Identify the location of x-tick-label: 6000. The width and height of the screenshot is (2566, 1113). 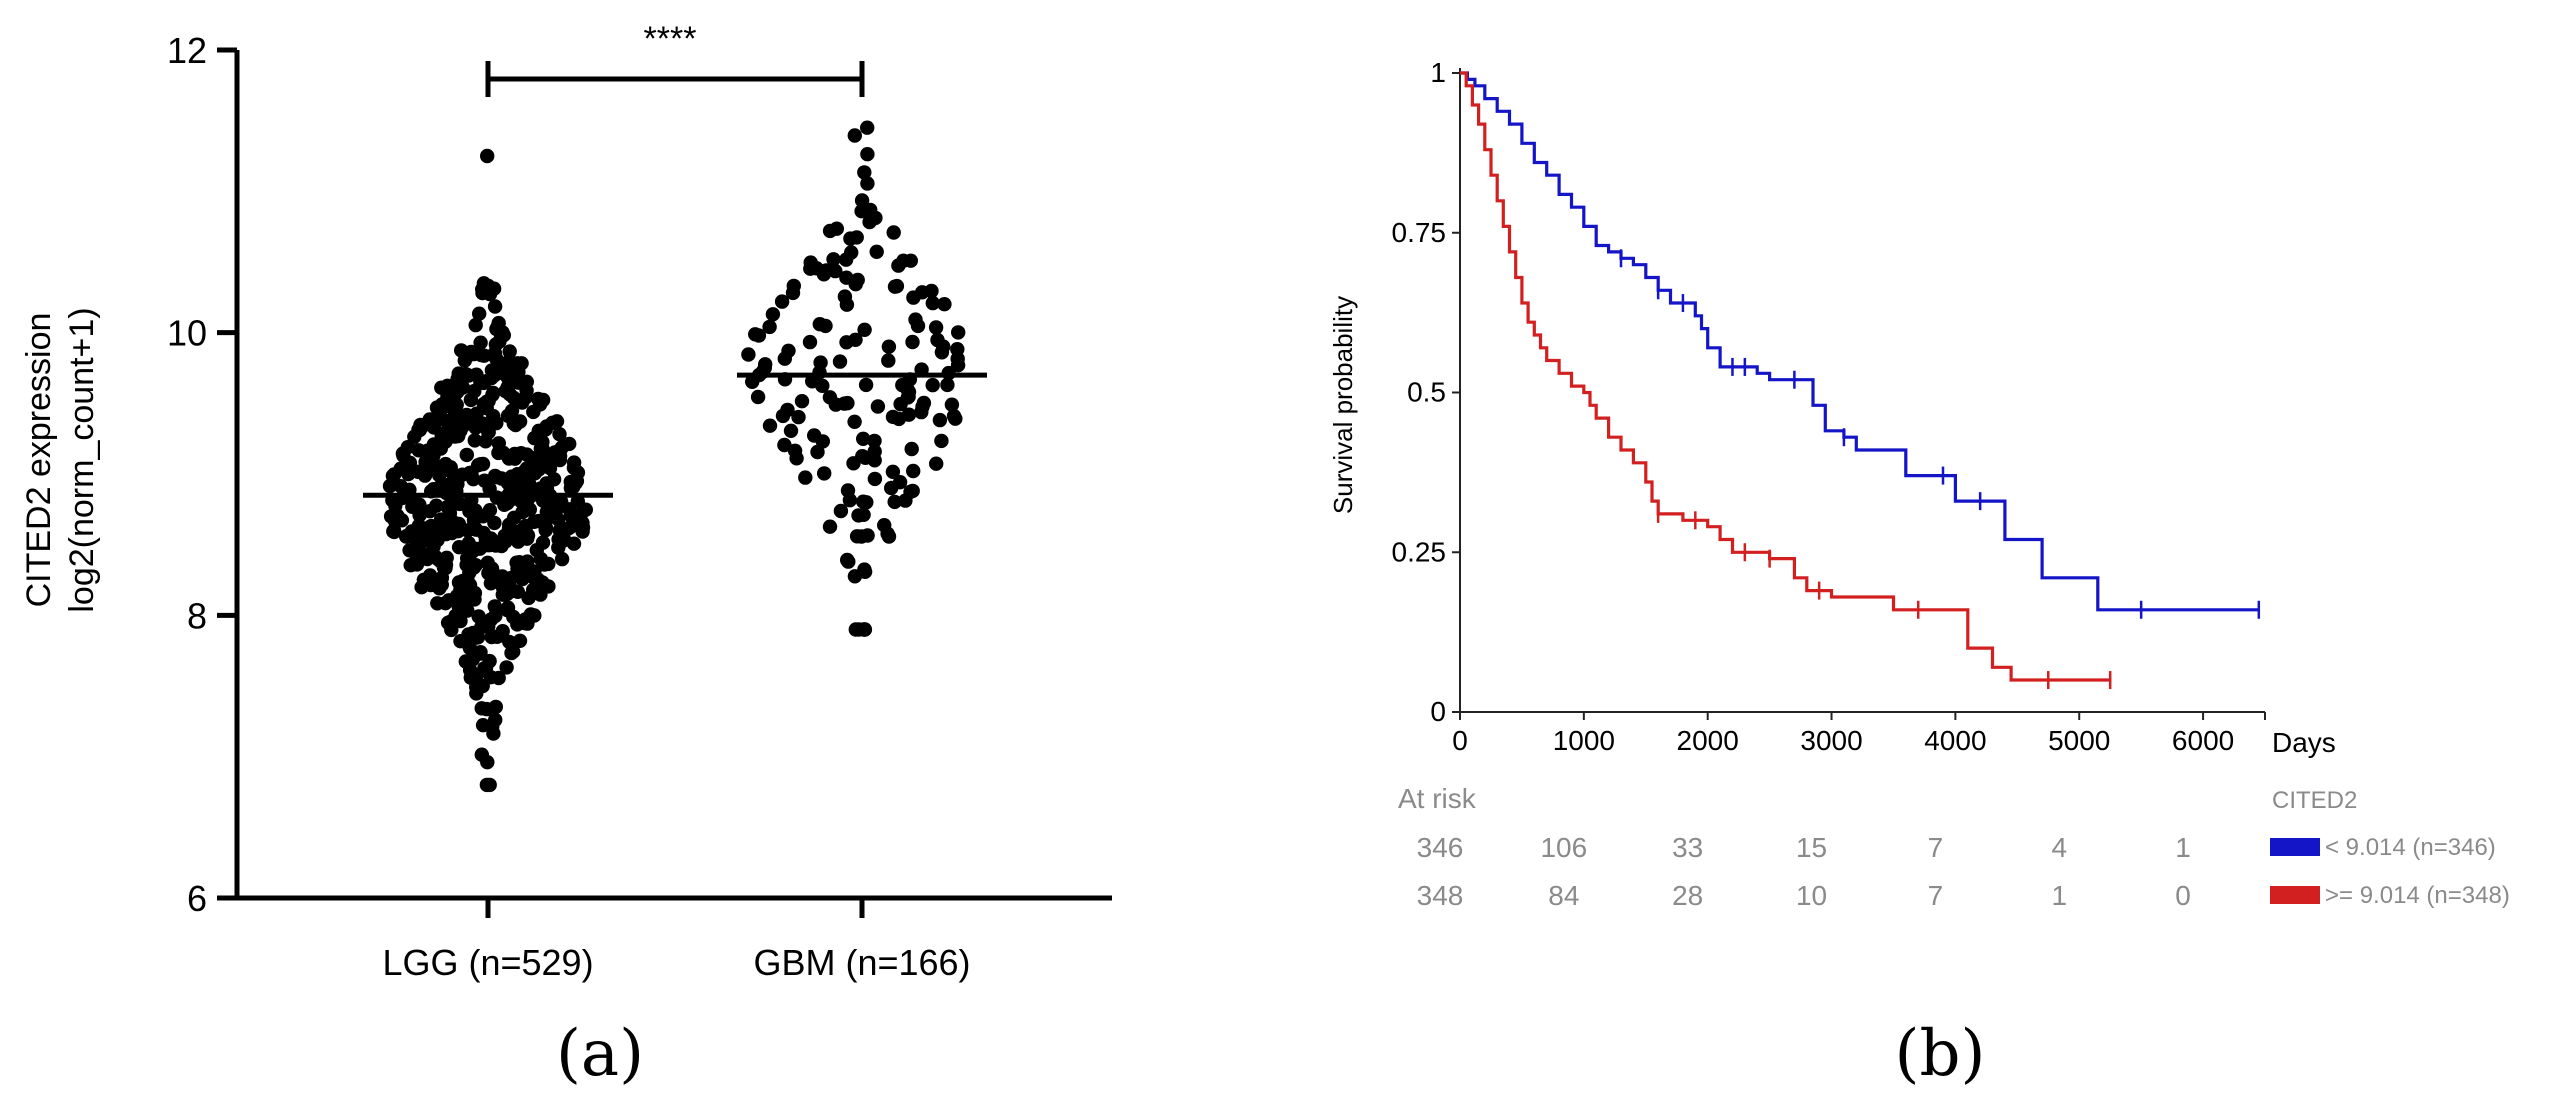
(2203, 740).